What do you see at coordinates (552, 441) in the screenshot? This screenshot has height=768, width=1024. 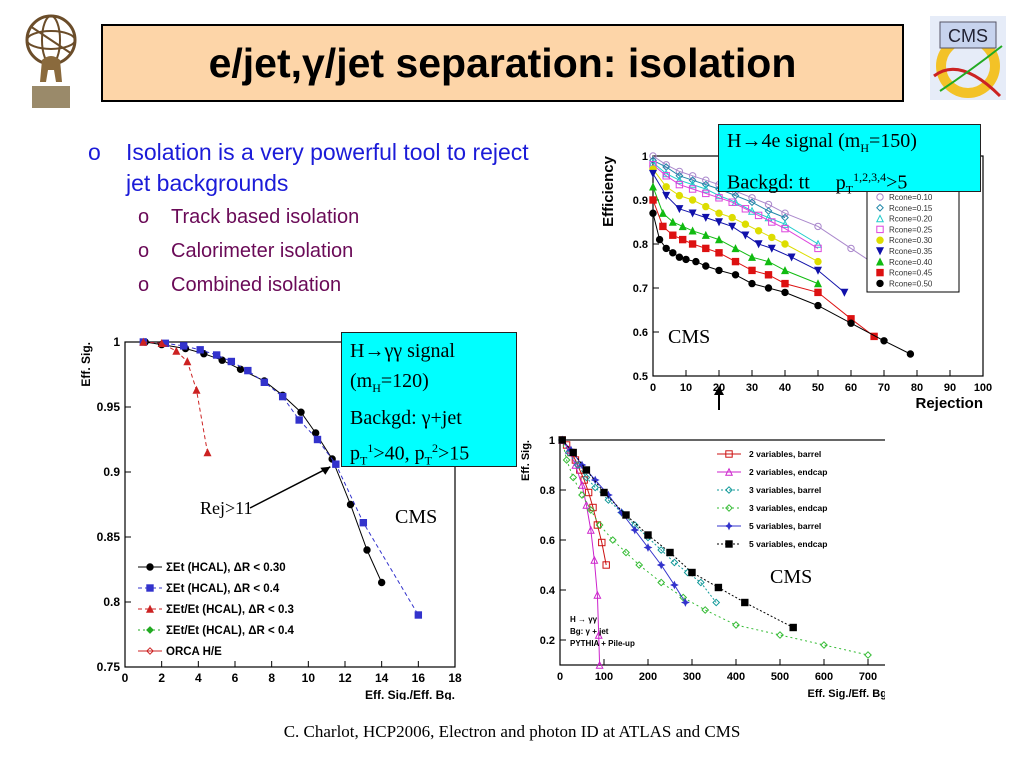 I see `y-tick-label: 1` at bounding box center [552, 441].